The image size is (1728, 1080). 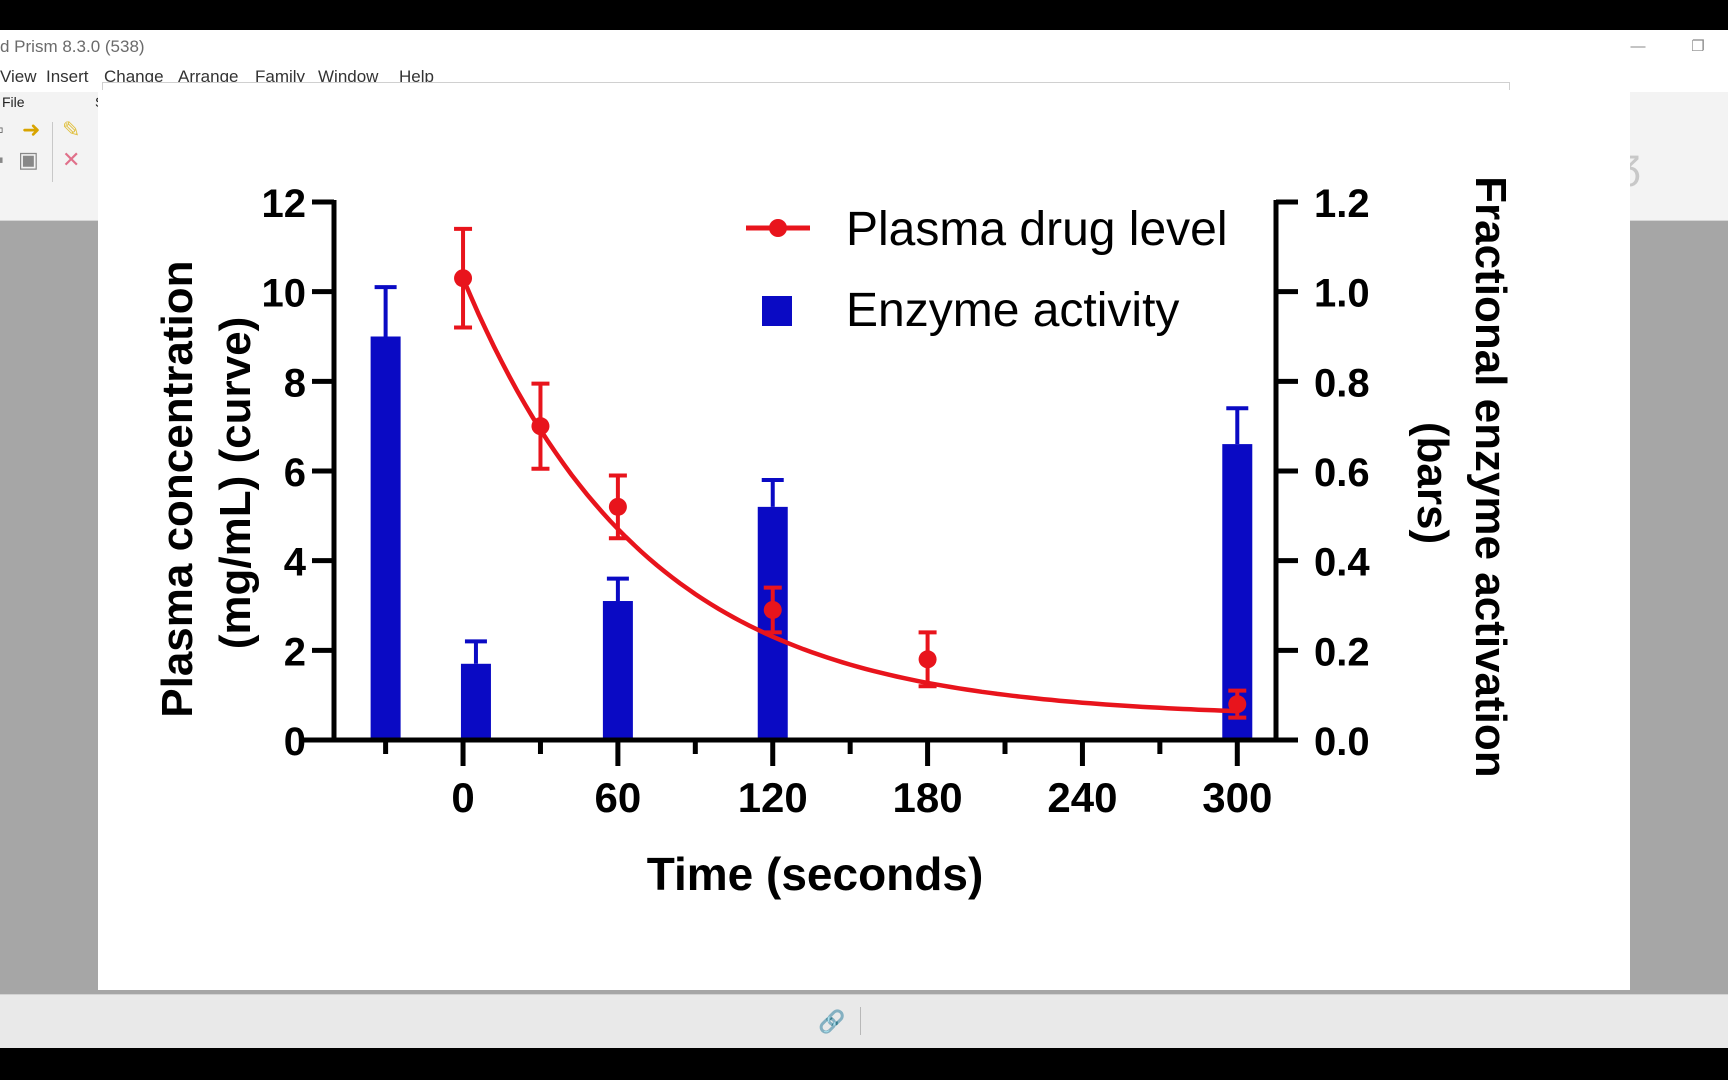 What do you see at coordinates (928, 797) in the screenshot?
I see `x-tick-label: 180` at bounding box center [928, 797].